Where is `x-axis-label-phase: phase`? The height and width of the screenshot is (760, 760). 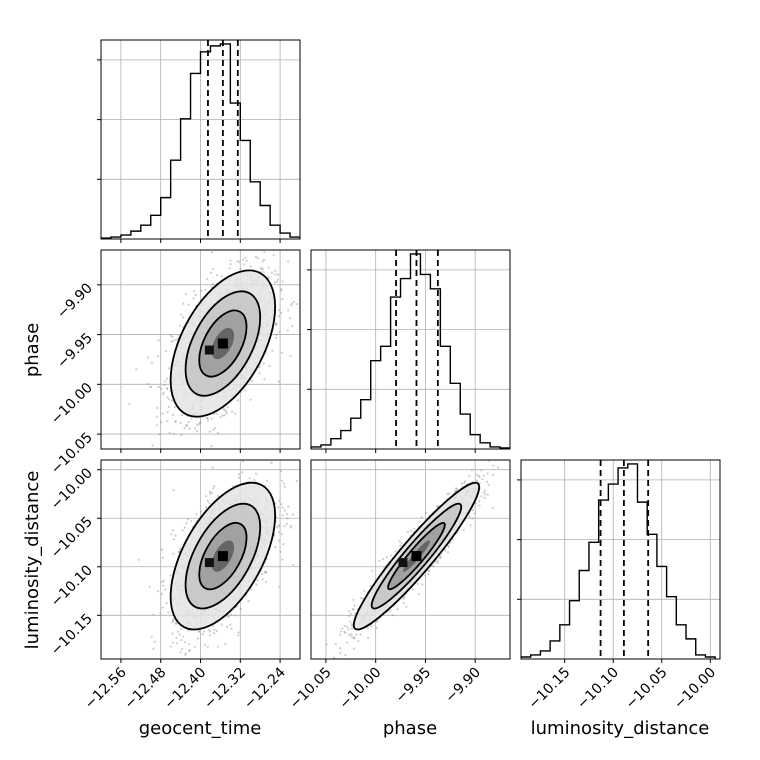 x-axis-label-phase: phase is located at coordinates (410, 728).